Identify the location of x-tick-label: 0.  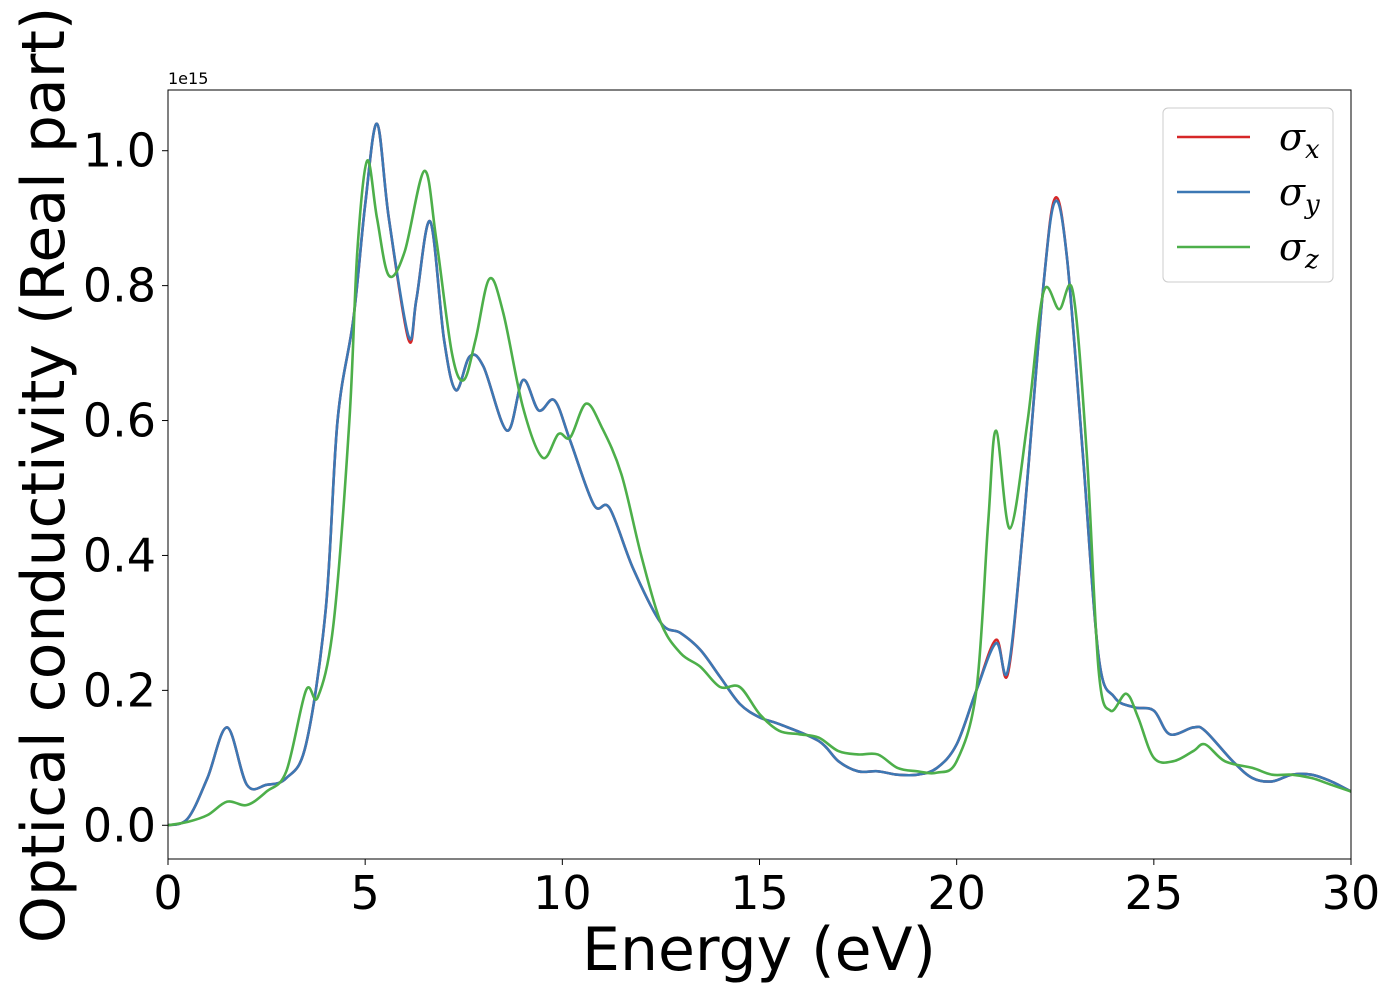
(167, 893).